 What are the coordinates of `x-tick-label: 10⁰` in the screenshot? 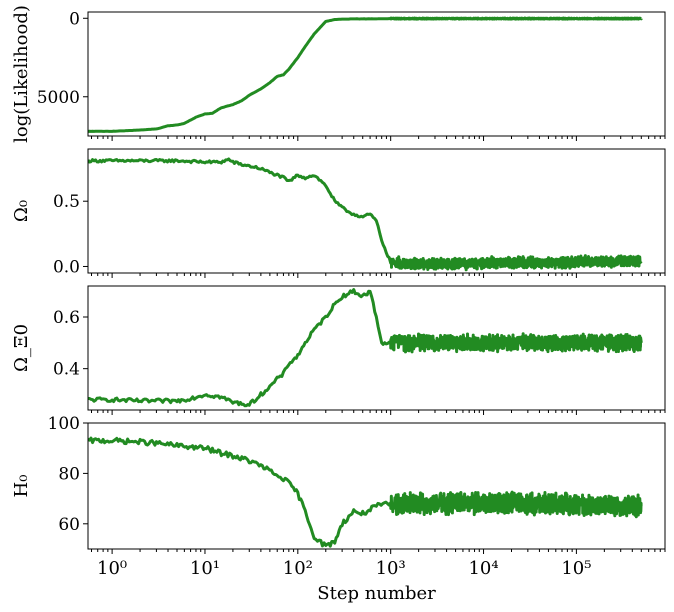 It's located at (112, 568).